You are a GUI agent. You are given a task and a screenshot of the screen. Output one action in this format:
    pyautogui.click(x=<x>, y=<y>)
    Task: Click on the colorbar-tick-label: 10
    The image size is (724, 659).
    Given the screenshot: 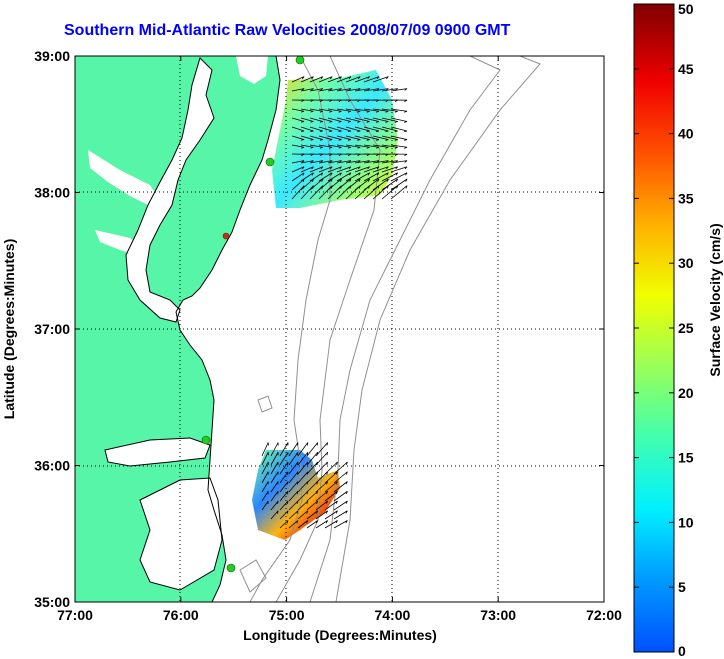 What is the action you would take?
    pyautogui.click(x=686, y=522)
    